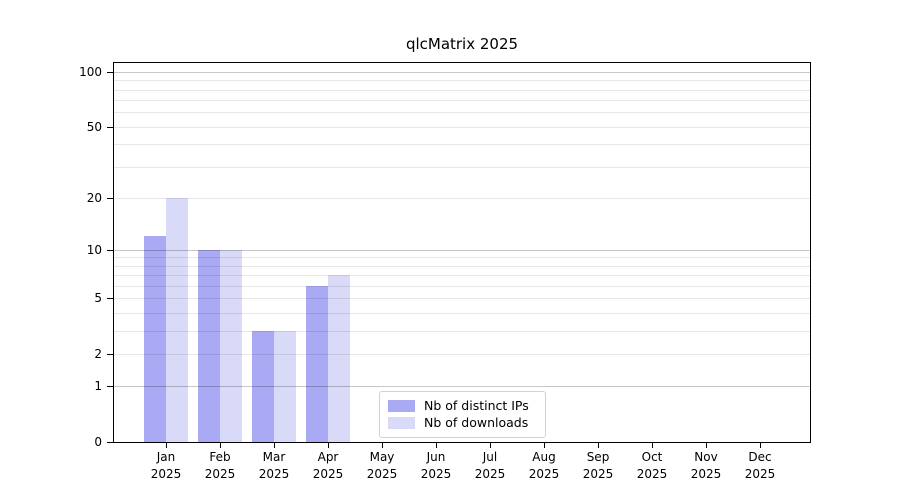  I want to click on x-tick-mar, so click(274, 445).